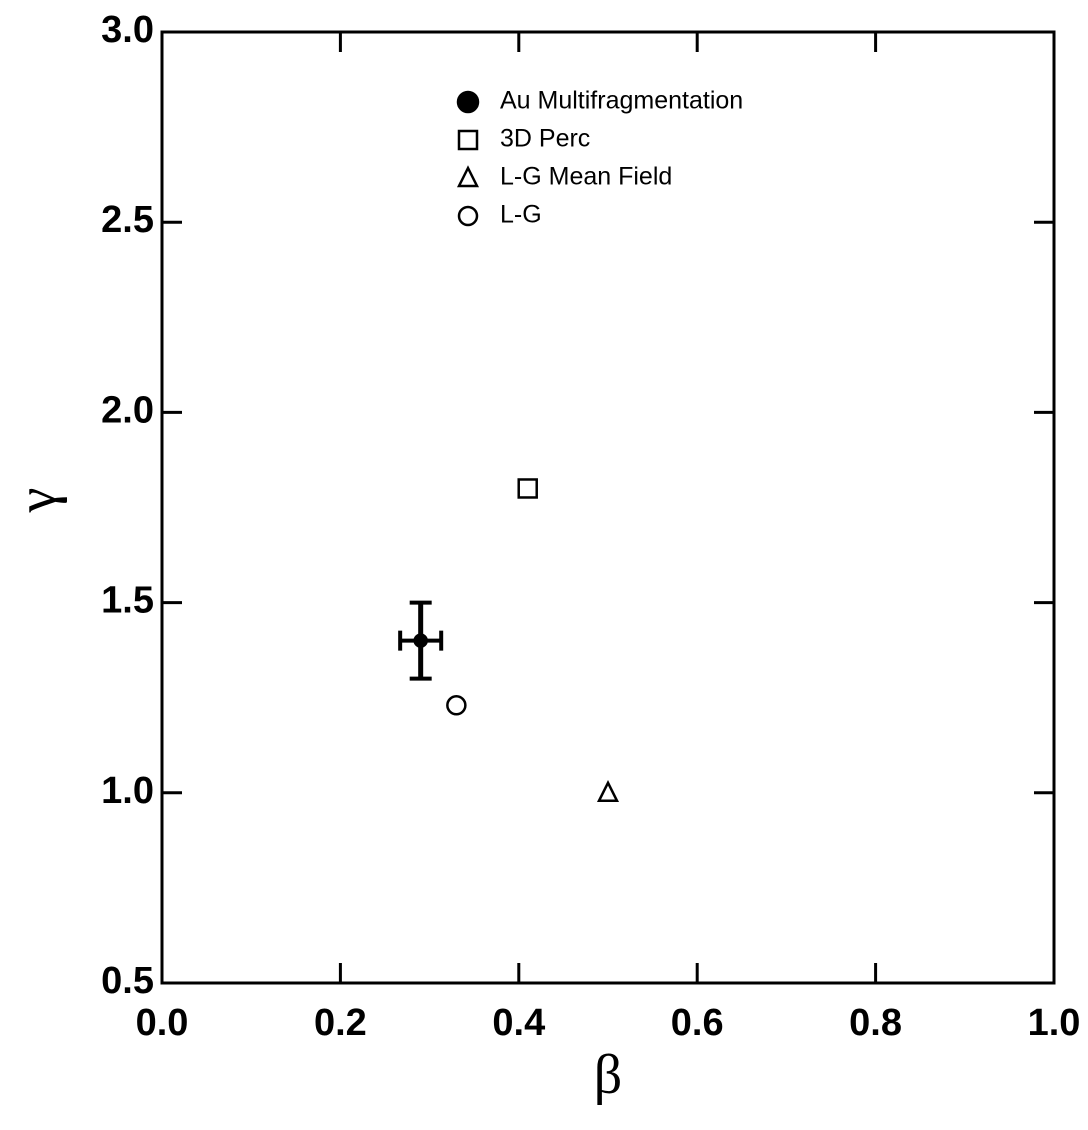  What do you see at coordinates (1054, 1023) in the screenshot?
I see `x-tick-label: 1.0` at bounding box center [1054, 1023].